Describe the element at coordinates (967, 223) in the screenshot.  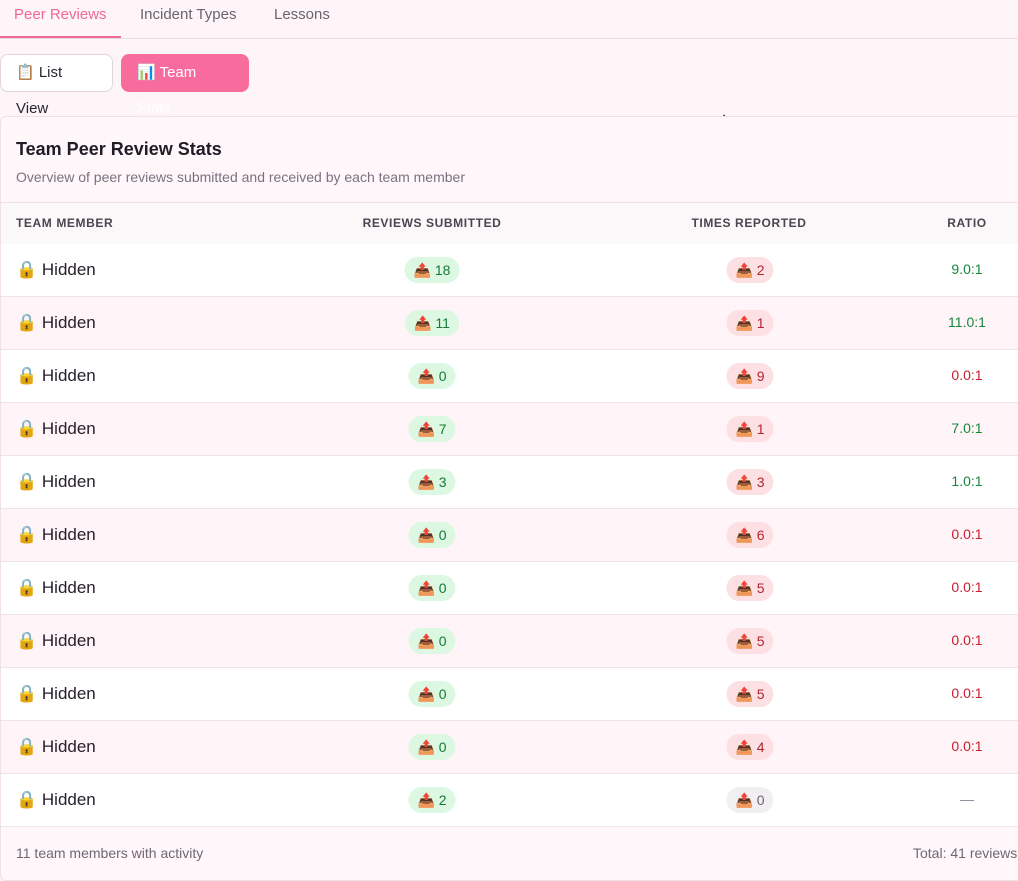
I see `header-ratio: RATIO` at that location.